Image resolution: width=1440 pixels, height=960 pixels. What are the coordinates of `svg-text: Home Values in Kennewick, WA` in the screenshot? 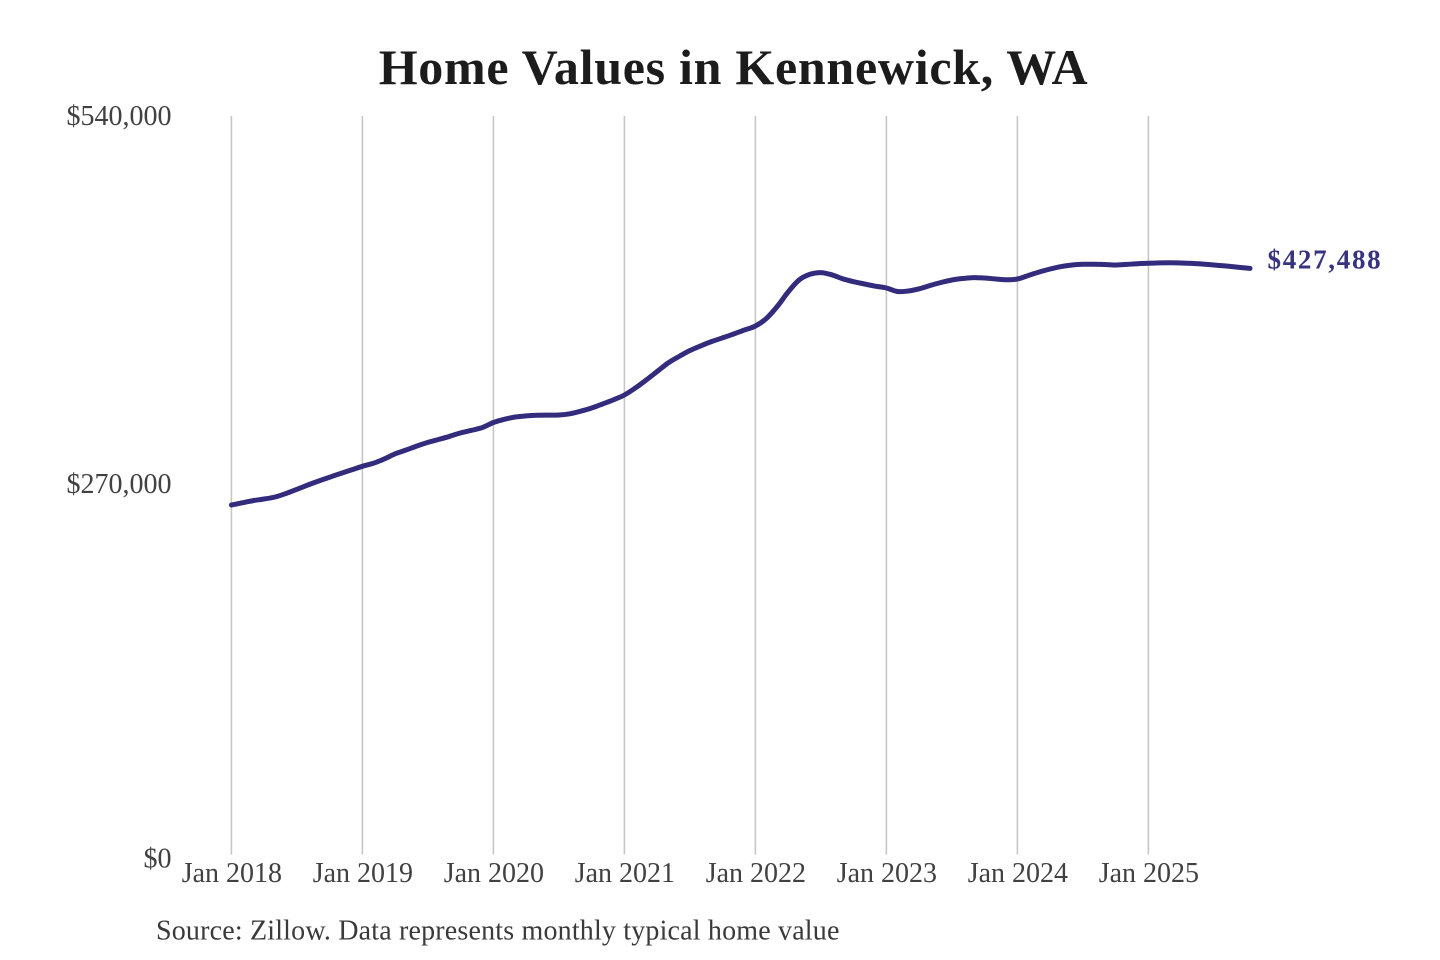 It's located at (734, 67).